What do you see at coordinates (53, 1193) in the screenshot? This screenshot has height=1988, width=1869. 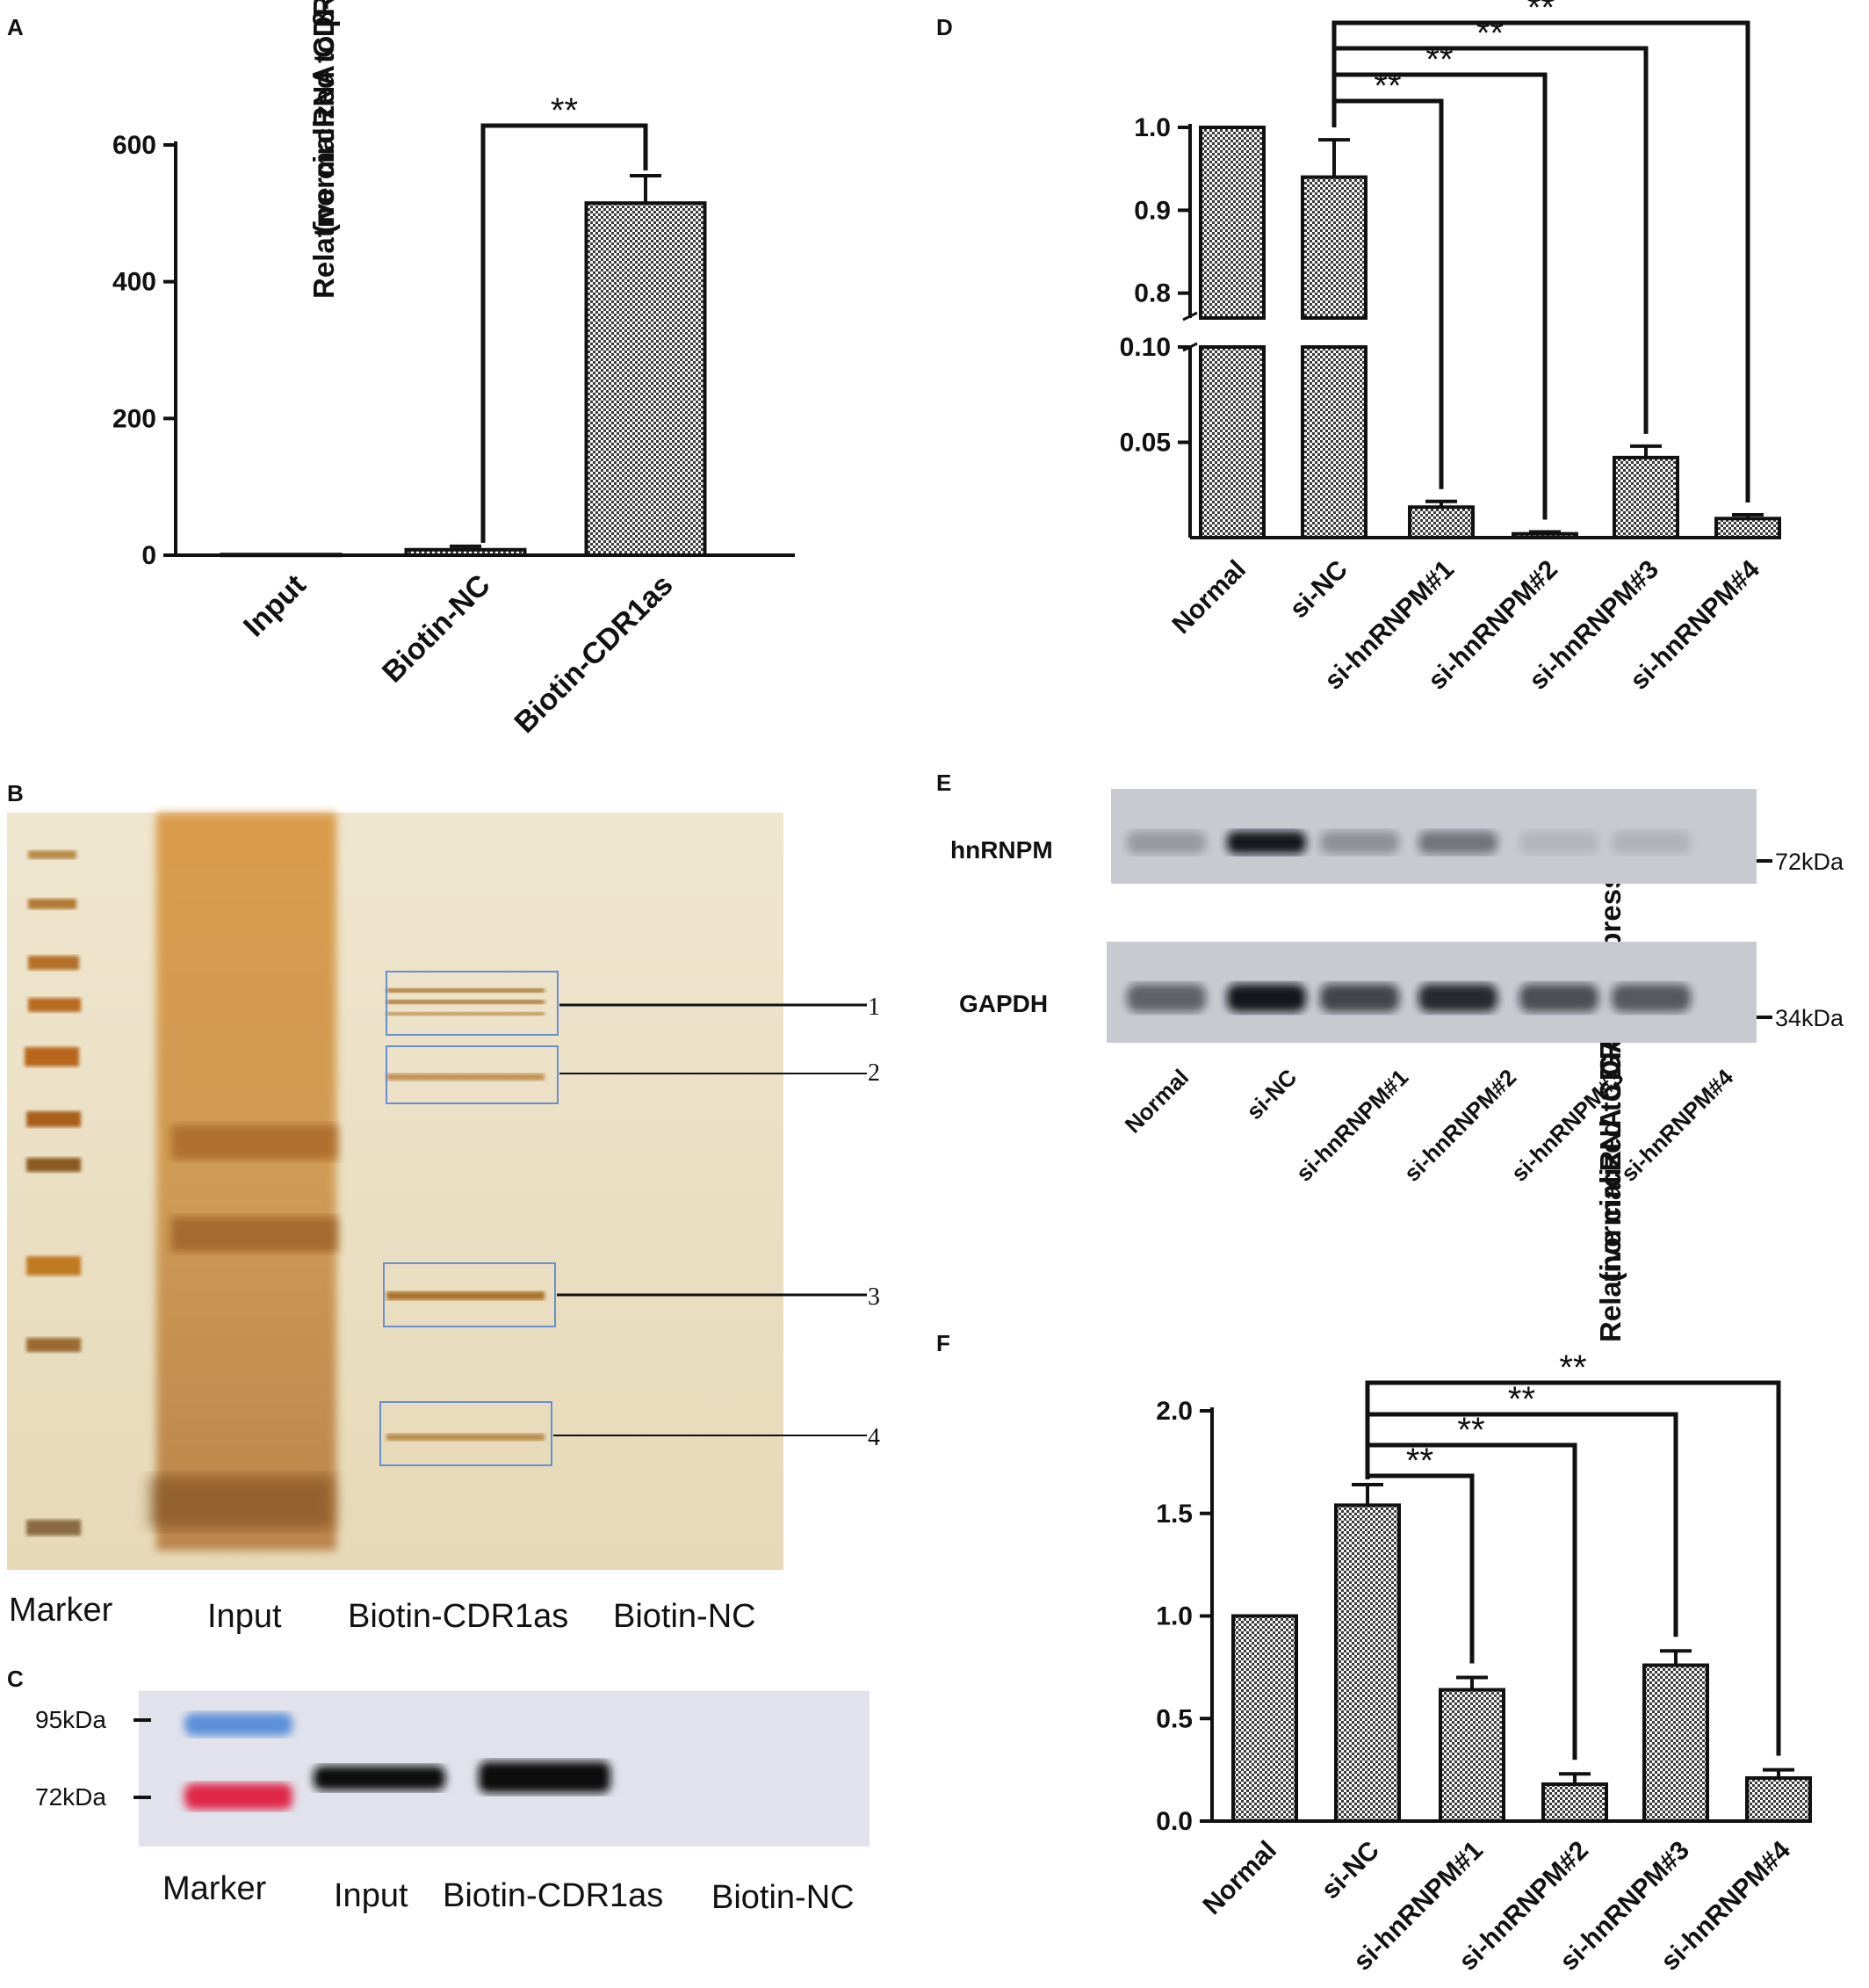 I see `marker-lane` at bounding box center [53, 1193].